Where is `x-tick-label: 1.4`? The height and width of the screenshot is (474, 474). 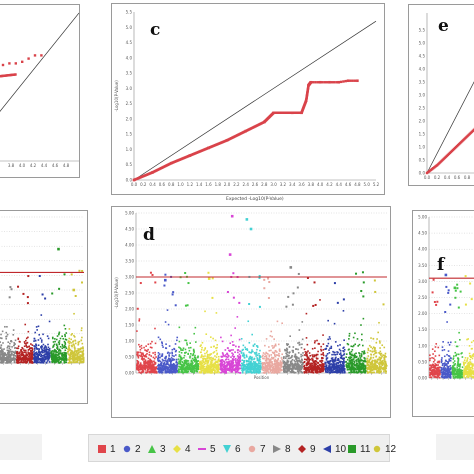 x-tick-label: 1.4 is located at coordinates (199, 184).